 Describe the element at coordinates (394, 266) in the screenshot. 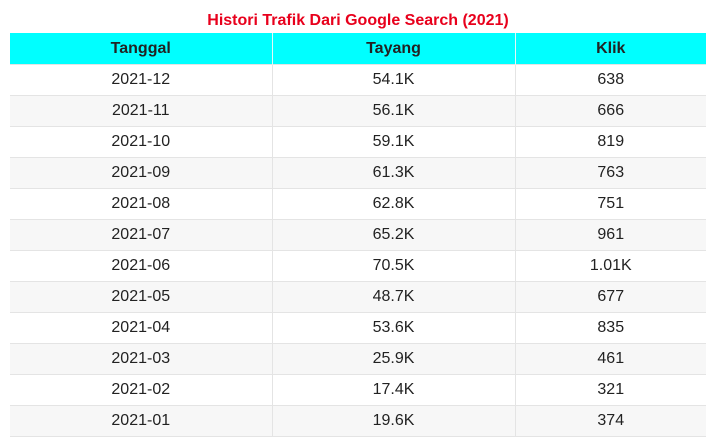

I see `cell-tayang: 70.5K` at that location.